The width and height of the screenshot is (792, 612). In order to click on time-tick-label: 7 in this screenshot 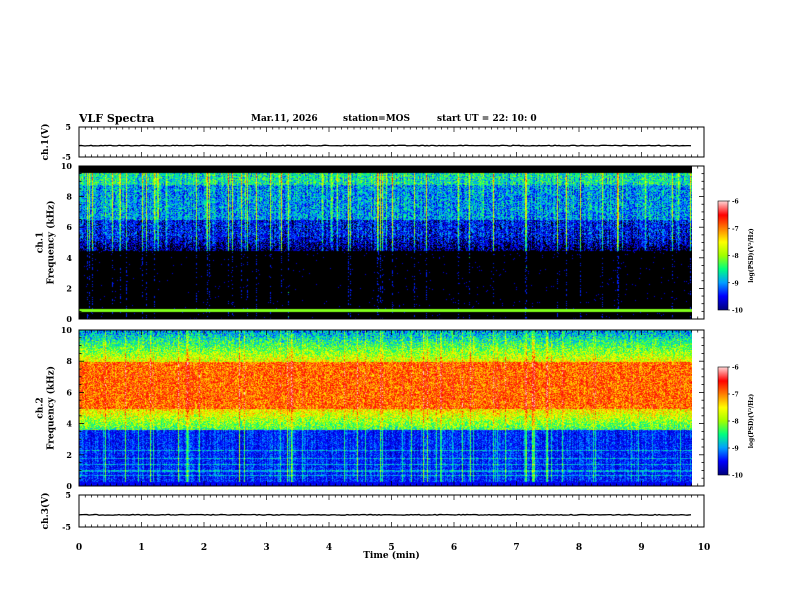, I will do `click(516, 548)`.